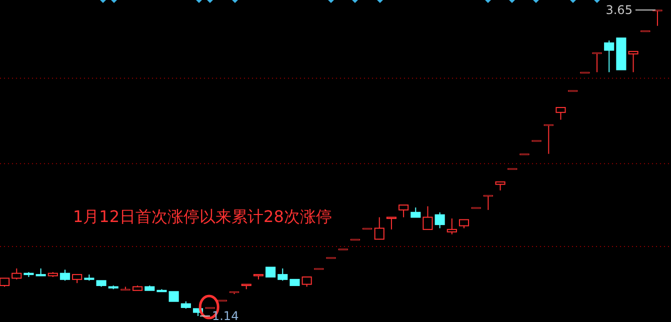 The image size is (671, 322). I want to click on annotation: 3.65, so click(619, 10).